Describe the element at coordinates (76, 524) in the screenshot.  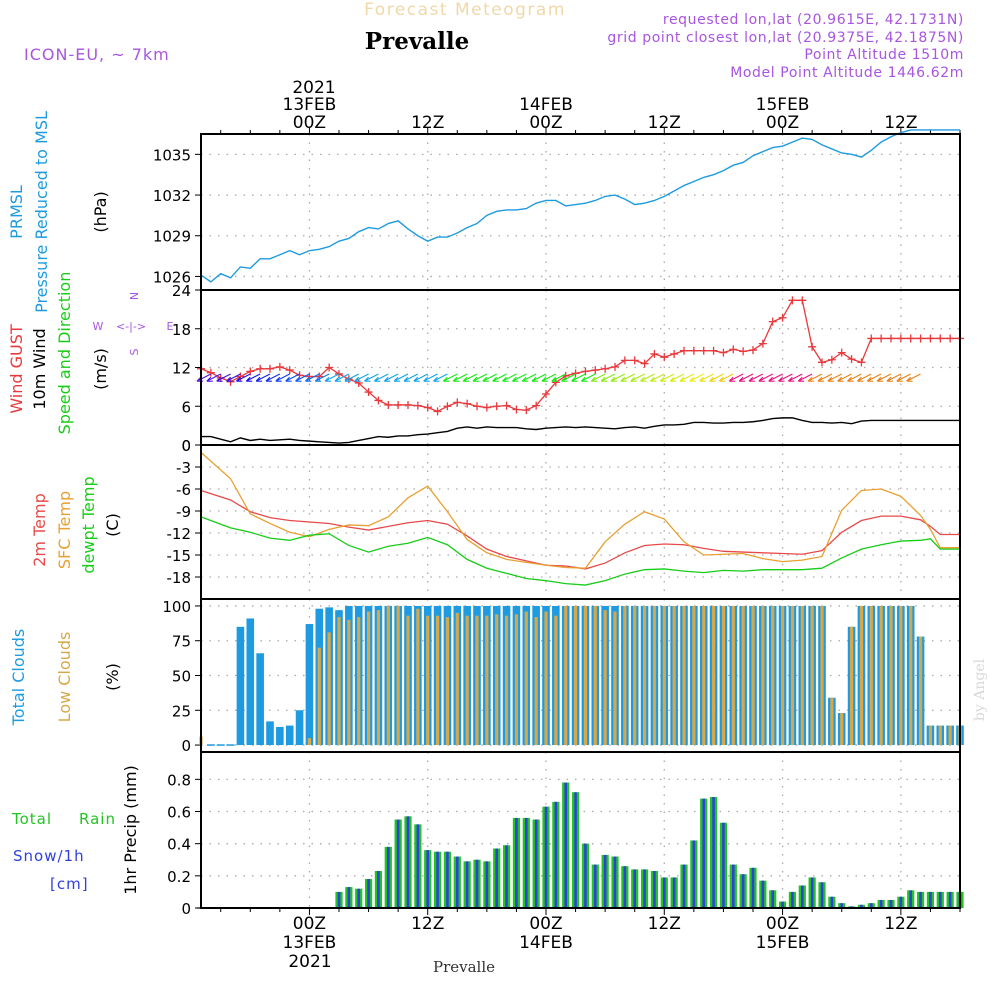
I see `temp-labels: 2m Temp SFC Temp dewpt Temp (C)` at that location.